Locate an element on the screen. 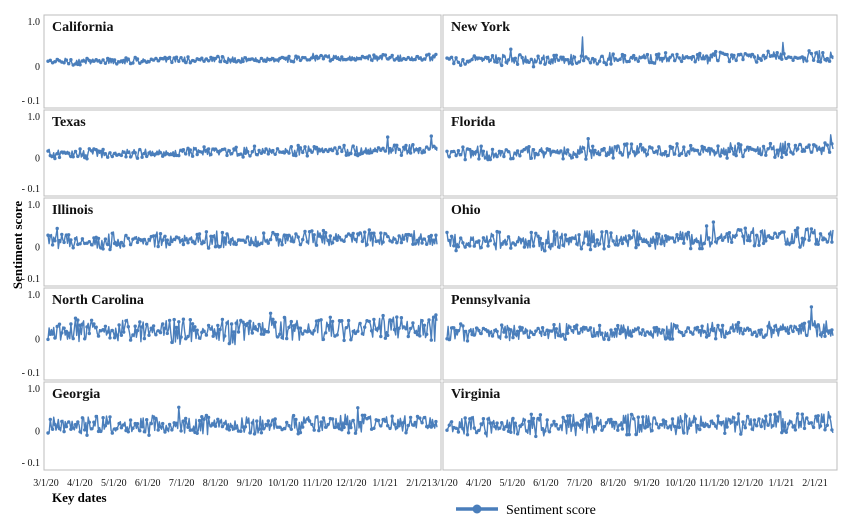 The width and height of the screenshot is (850, 524). panel-ohio: Ohio is located at coordinates (640, 242).